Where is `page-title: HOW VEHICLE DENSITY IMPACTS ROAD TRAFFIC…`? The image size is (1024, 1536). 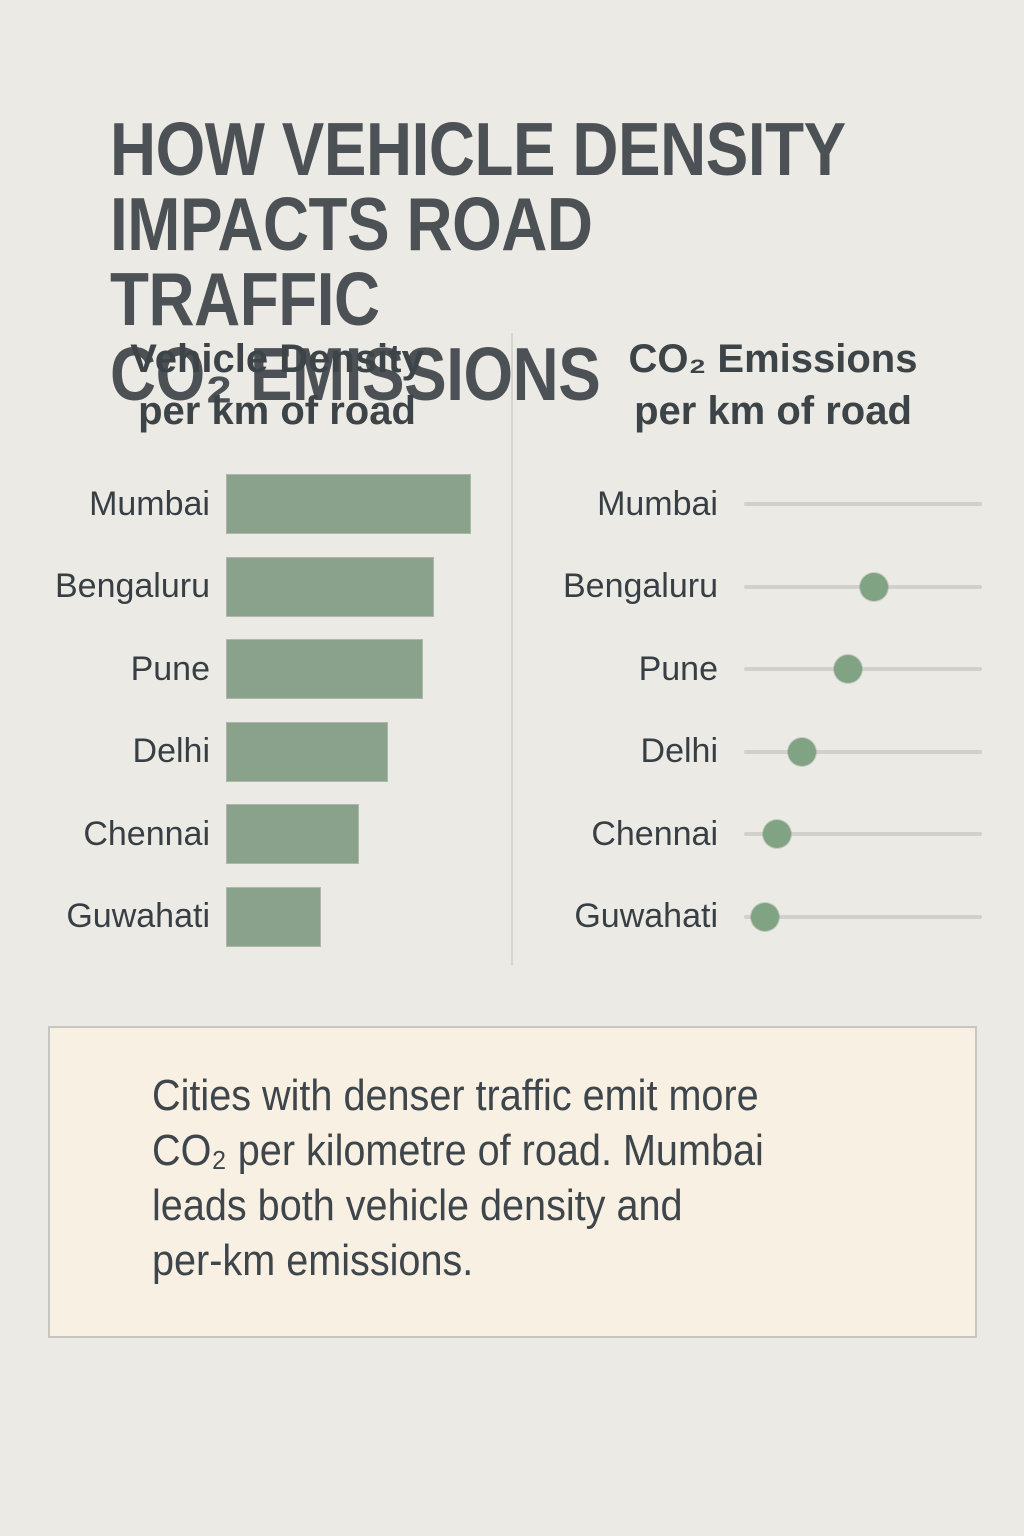
page-title: HOW VEHICLE DENSITY IMPACTS ROAD TRAFFIC… is located at coordinates (478, 262).